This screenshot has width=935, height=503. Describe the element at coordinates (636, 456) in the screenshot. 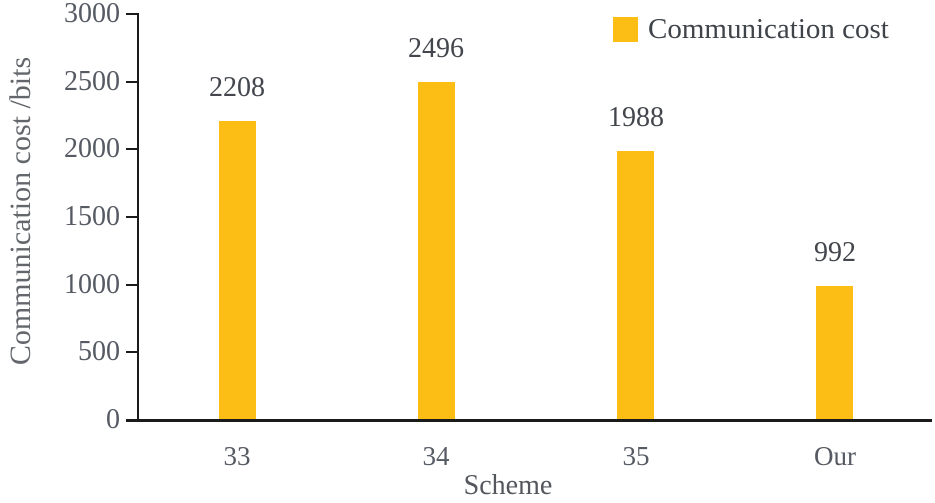

I see `x-tick-label: 35` at that location.